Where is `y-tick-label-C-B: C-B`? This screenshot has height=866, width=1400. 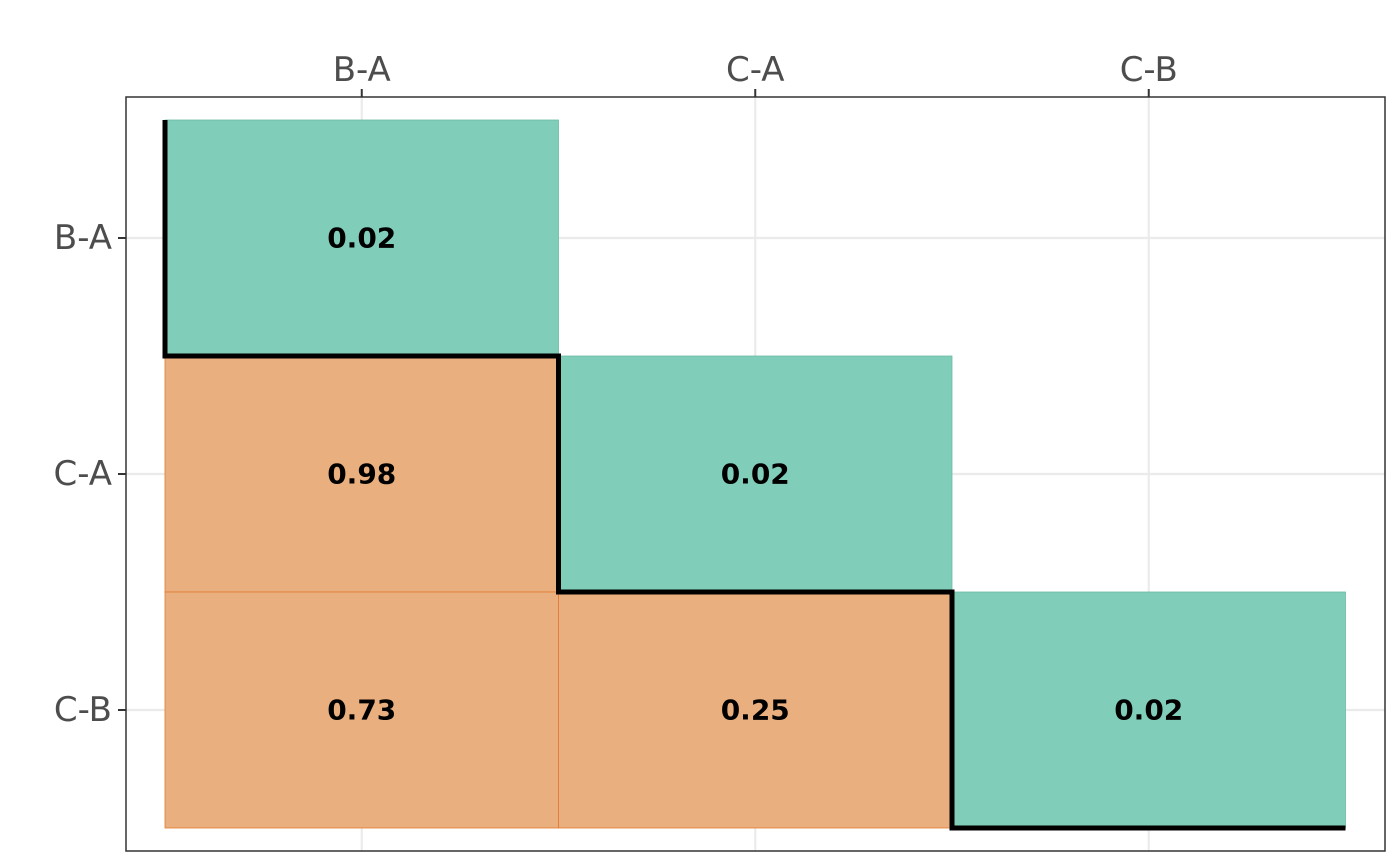 y-tick-label-C-B: C-B is located at coordinates (83, 710).